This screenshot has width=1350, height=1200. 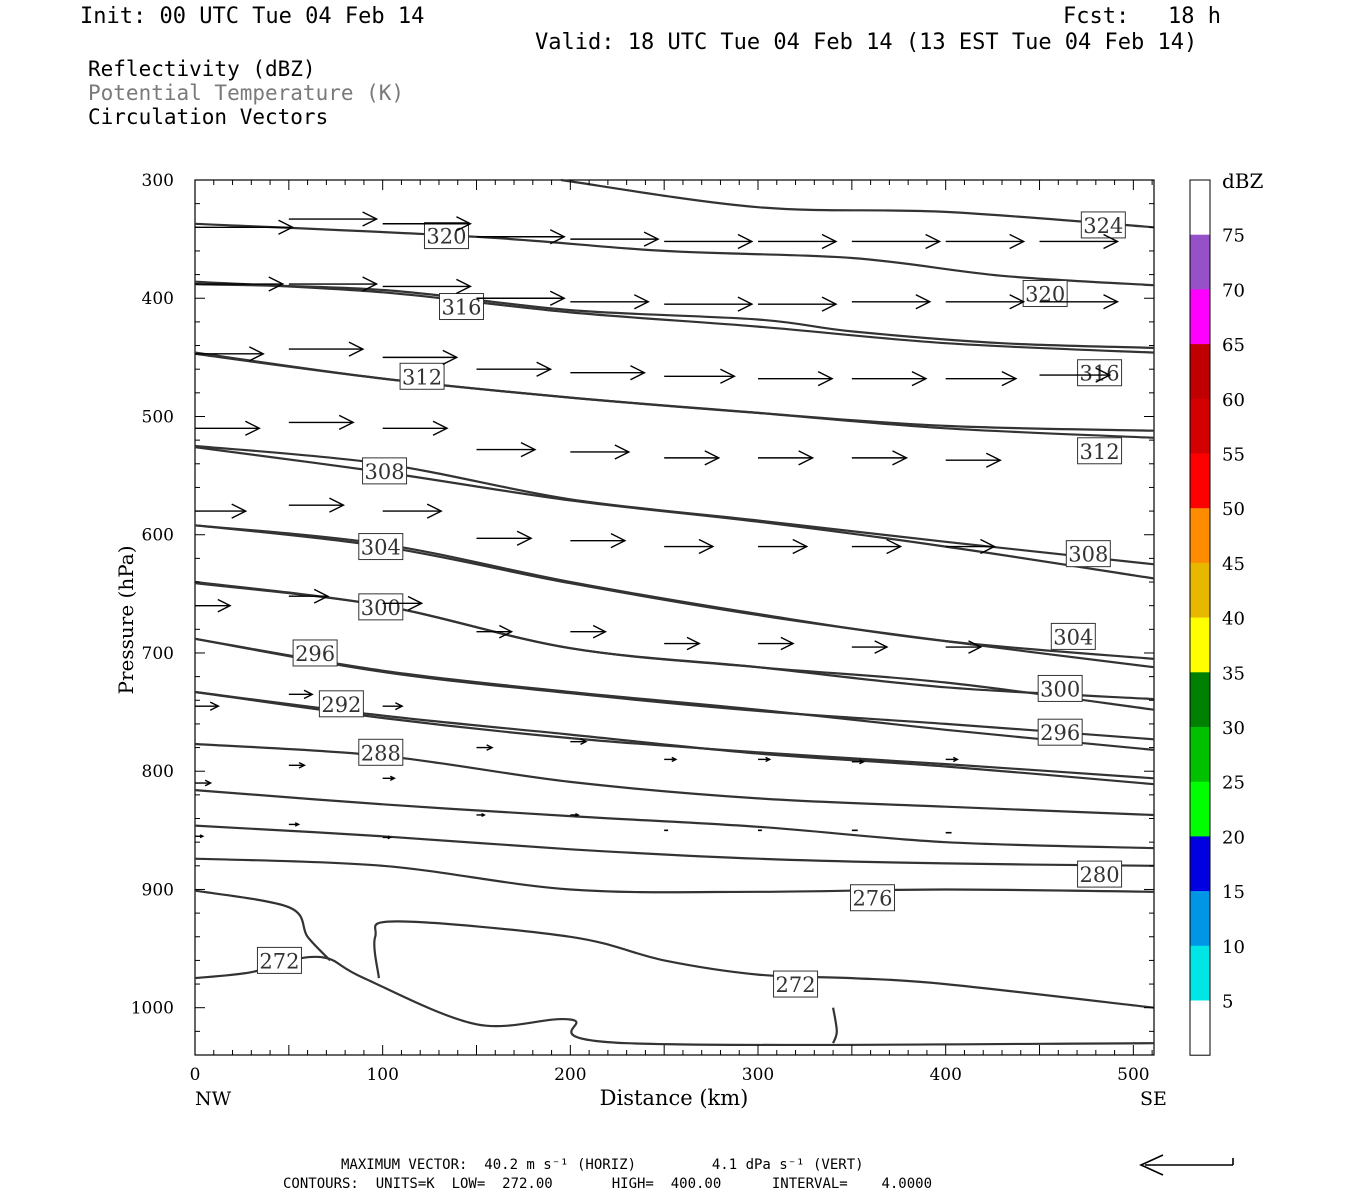 I want to click on y-tick-label: 600, so click(x=158, y=536).